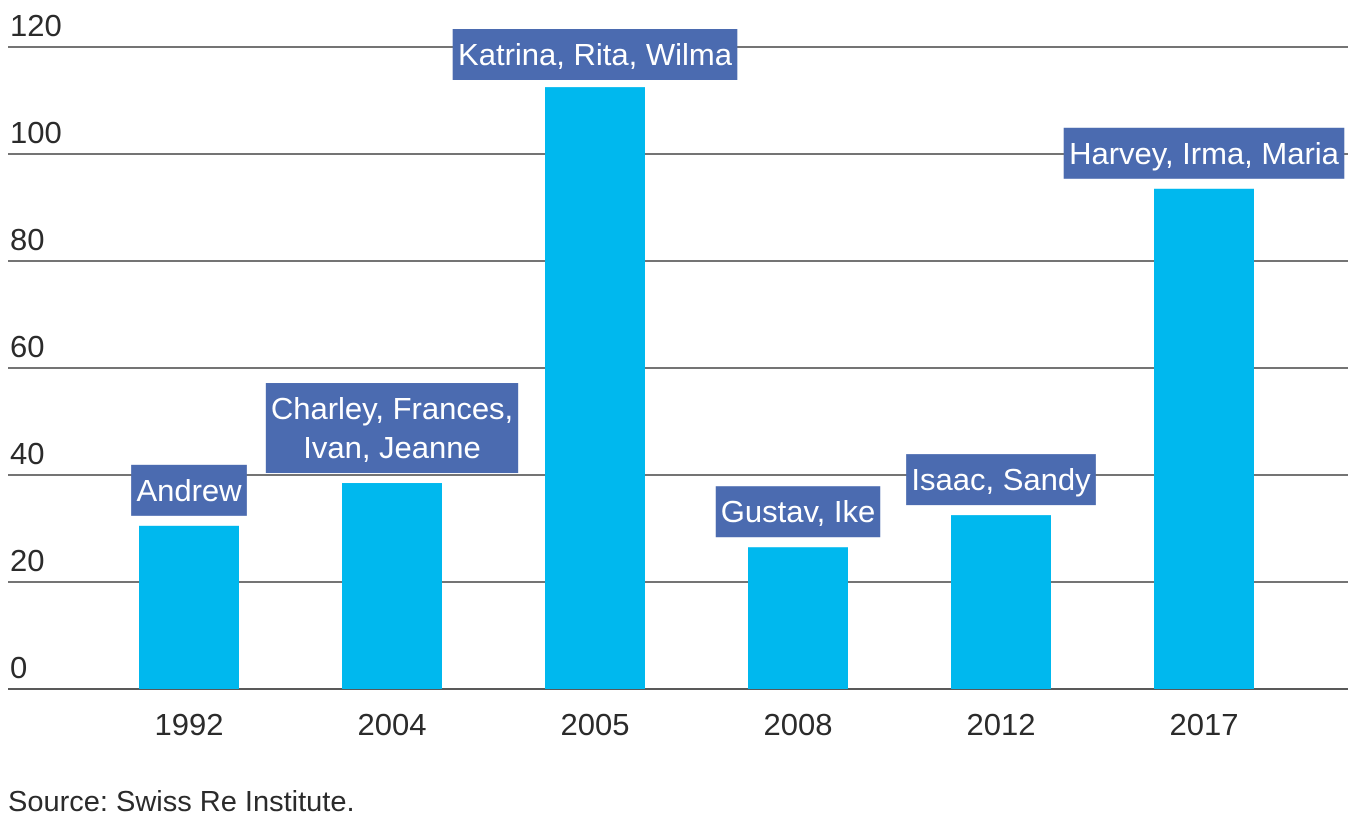 The width and height of the screenshot is (1356, 834). What do you see at coordinates (798, 724) in the screenshot?
I see `x-tick-label: 2008` at bounding box center [798, 724].